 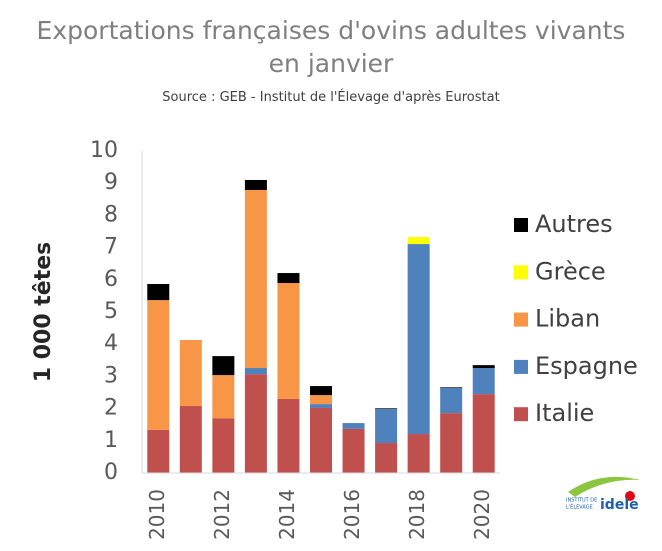 I want to click on legend-label: Italie, so click(x=564, y=413).